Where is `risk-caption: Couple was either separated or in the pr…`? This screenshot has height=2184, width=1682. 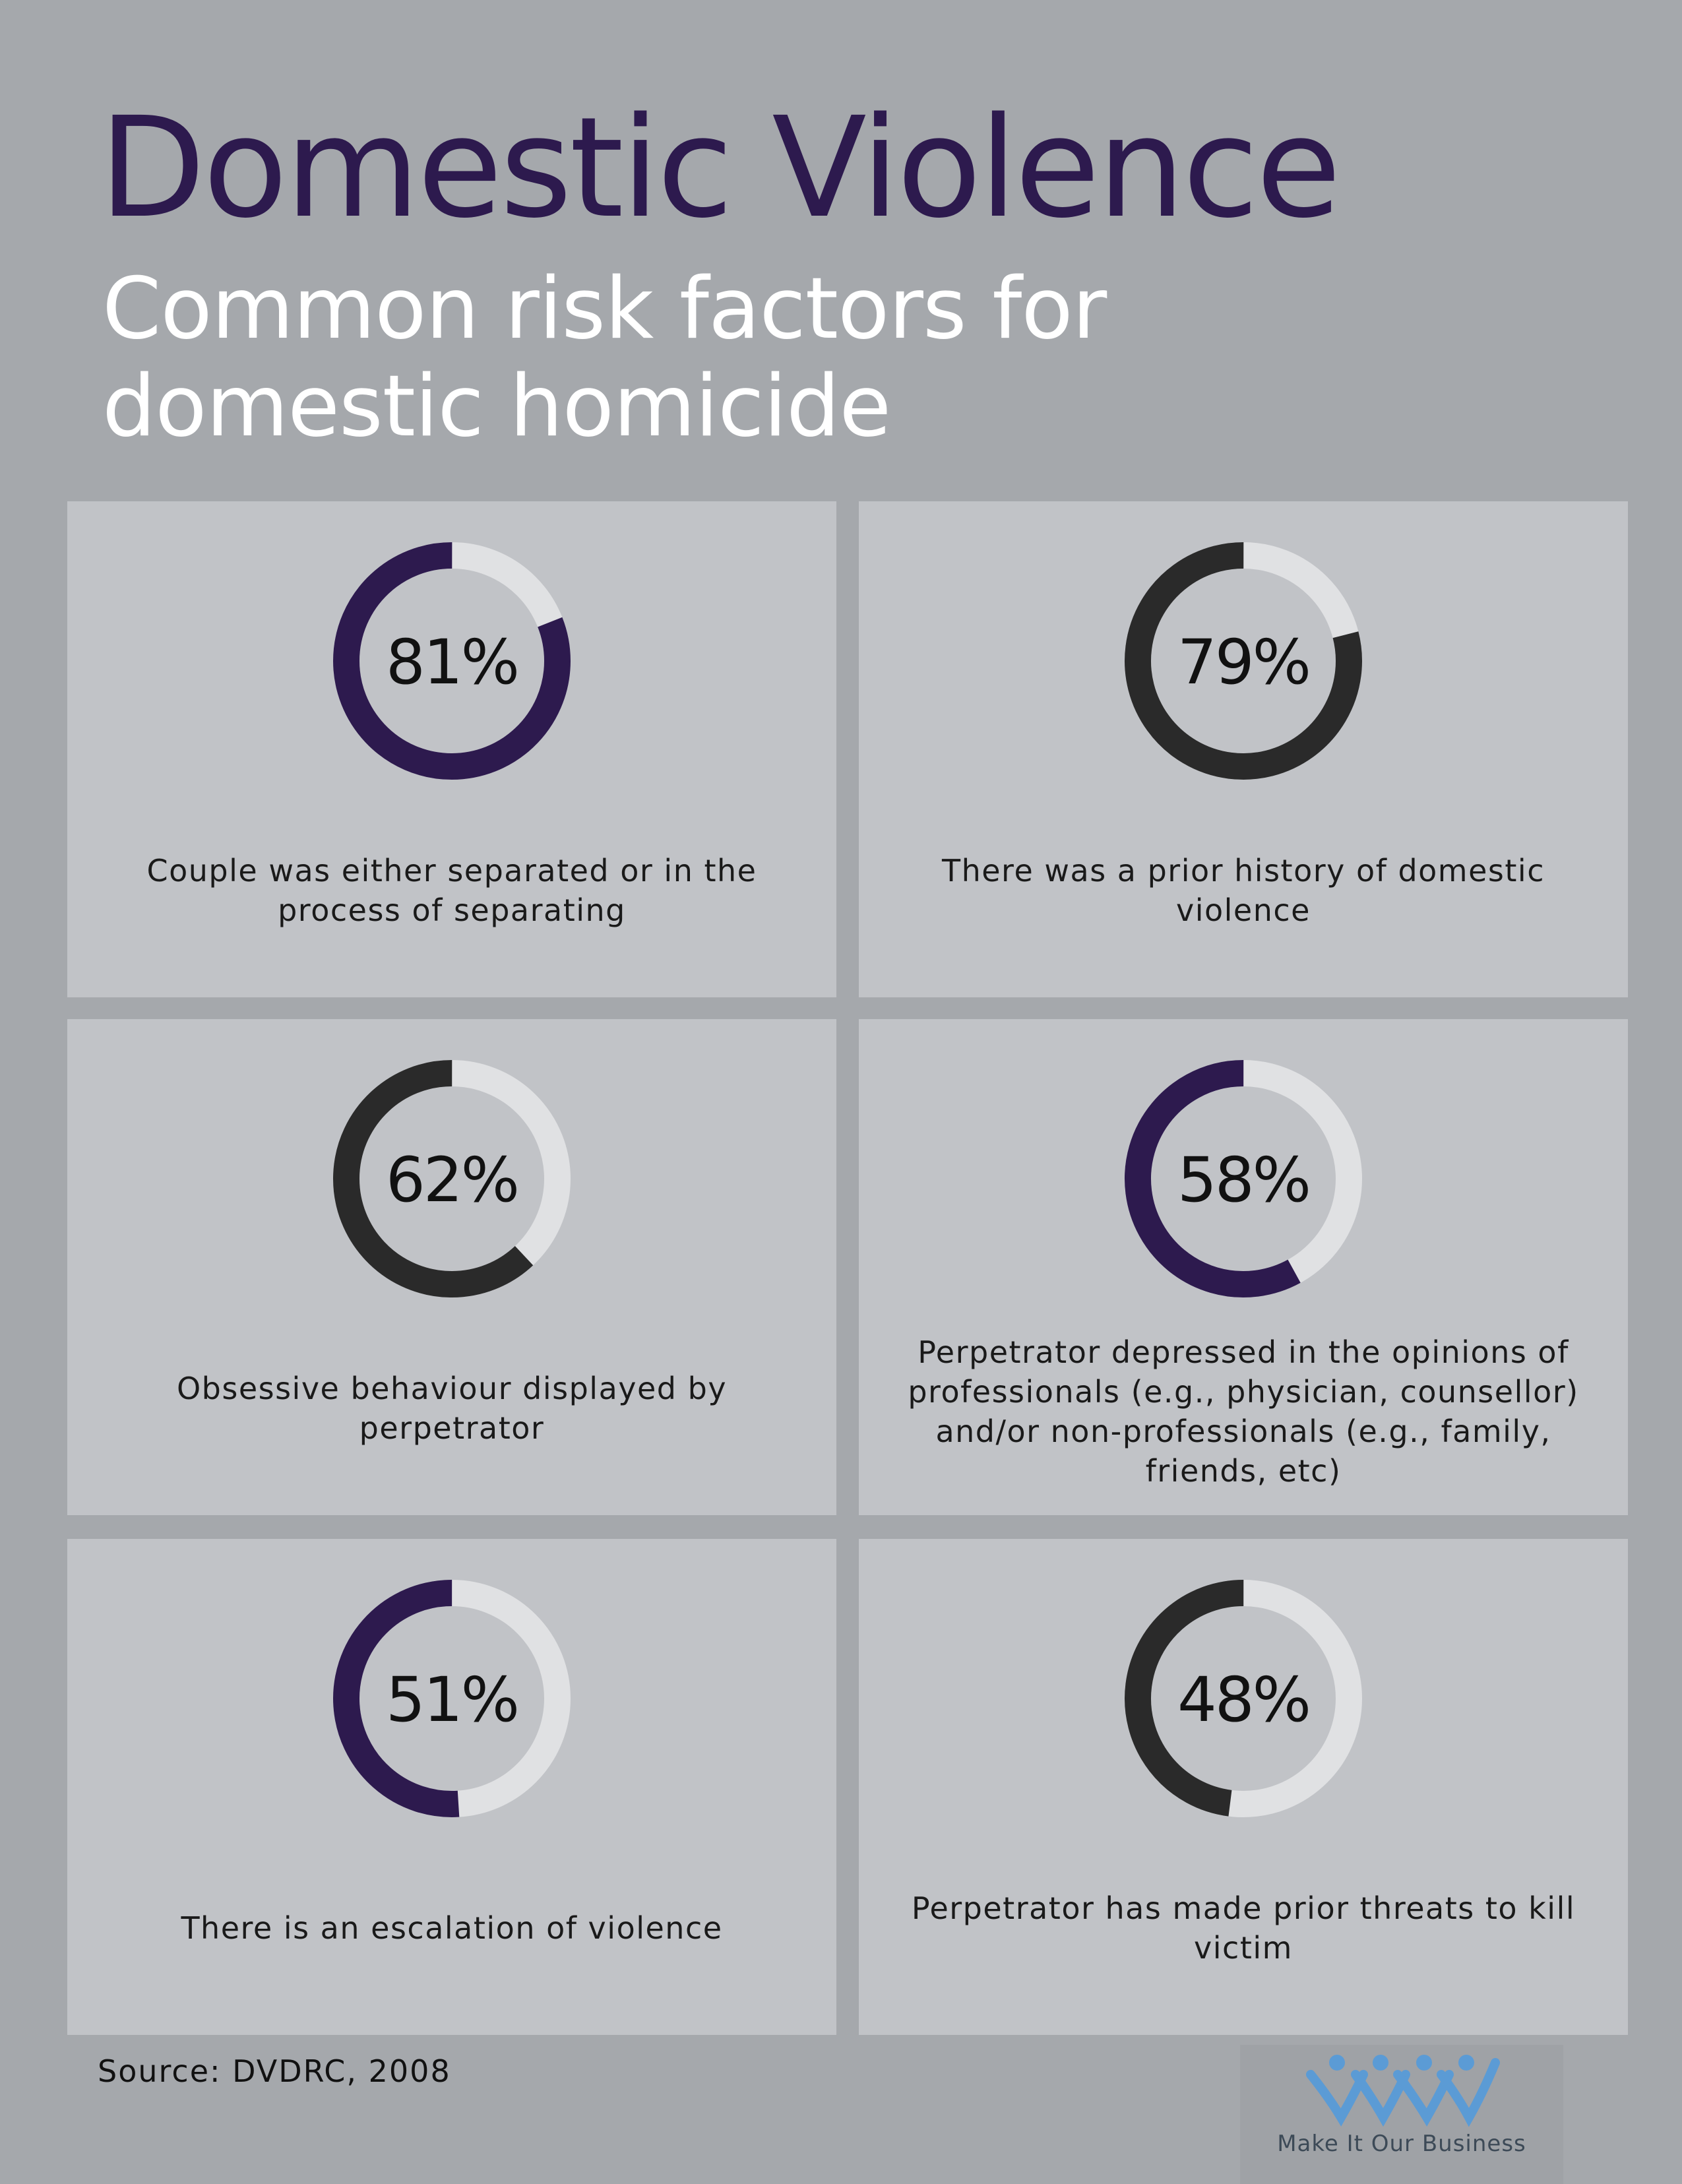
risk-caption: Couple was either separated or in the pr… is located at coordinates (452, 890).